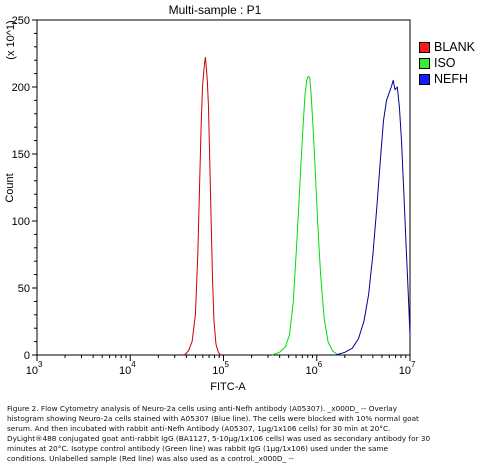  I want to click on x-tick-exponent: 5, so click(227, 364).